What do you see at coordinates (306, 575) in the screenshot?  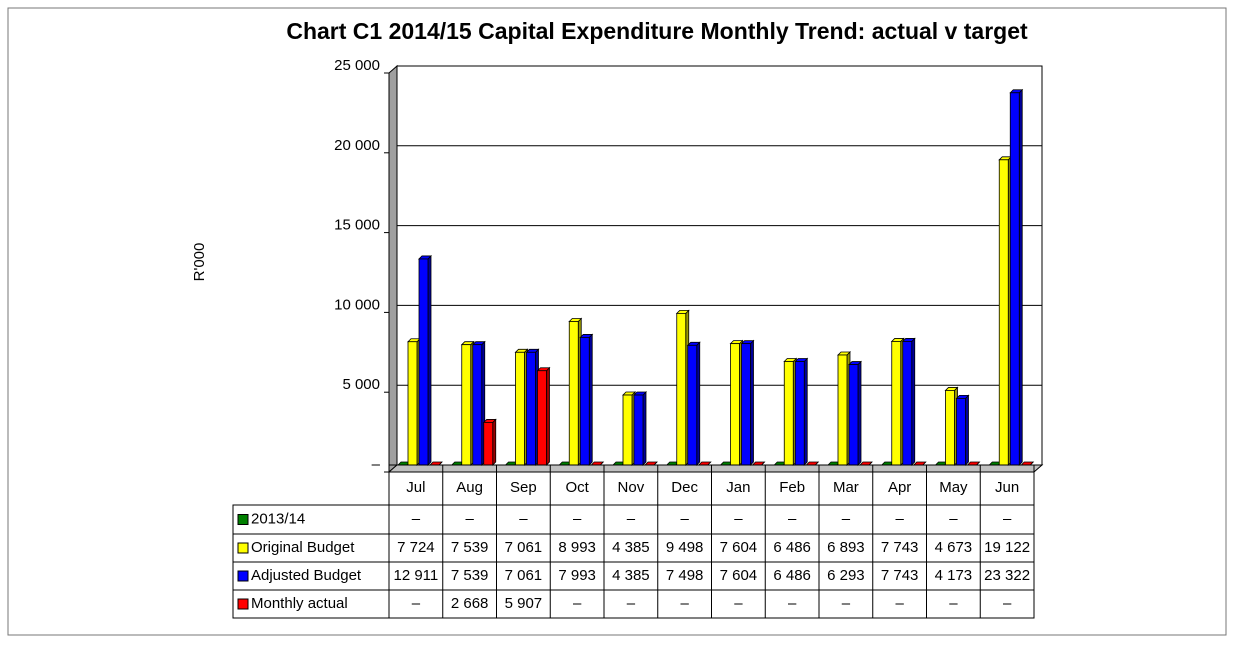 I see `legend-label: Adjusted Budget` at bounding box center [306, 575].